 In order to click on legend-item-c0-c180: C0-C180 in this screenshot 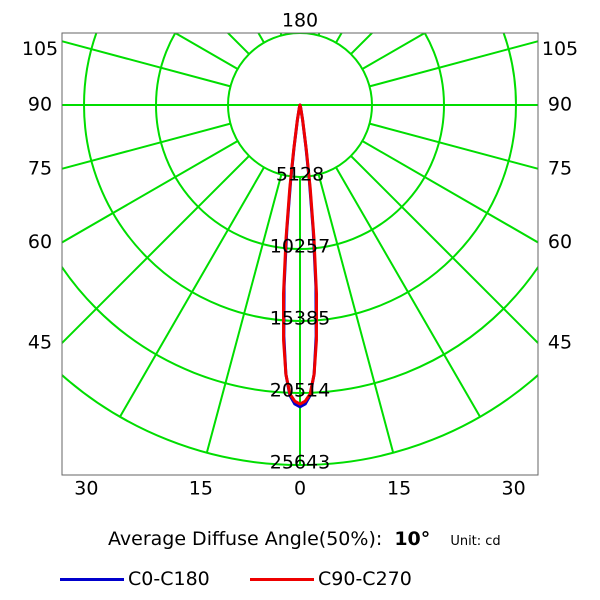, I will do `click(135, 579)`.